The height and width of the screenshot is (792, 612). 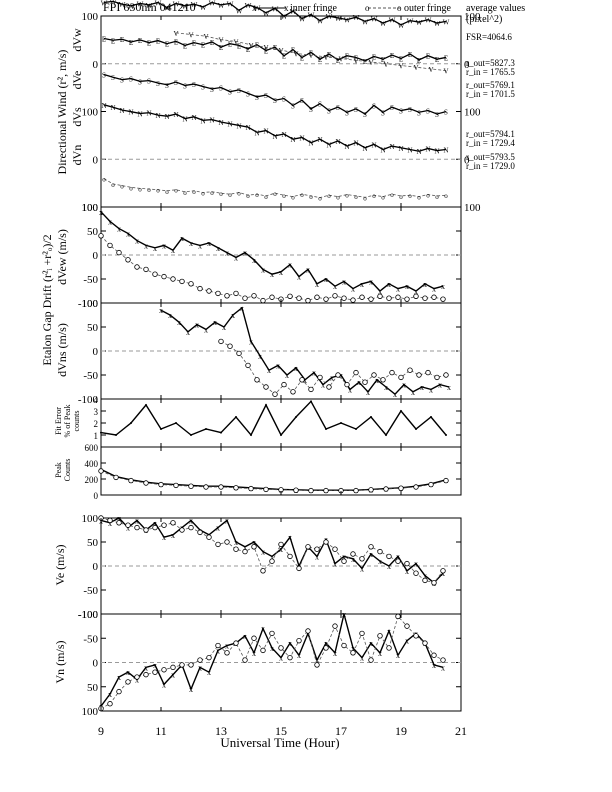 I want to click on y-tick-label: -100, so click(x=88, y=615).